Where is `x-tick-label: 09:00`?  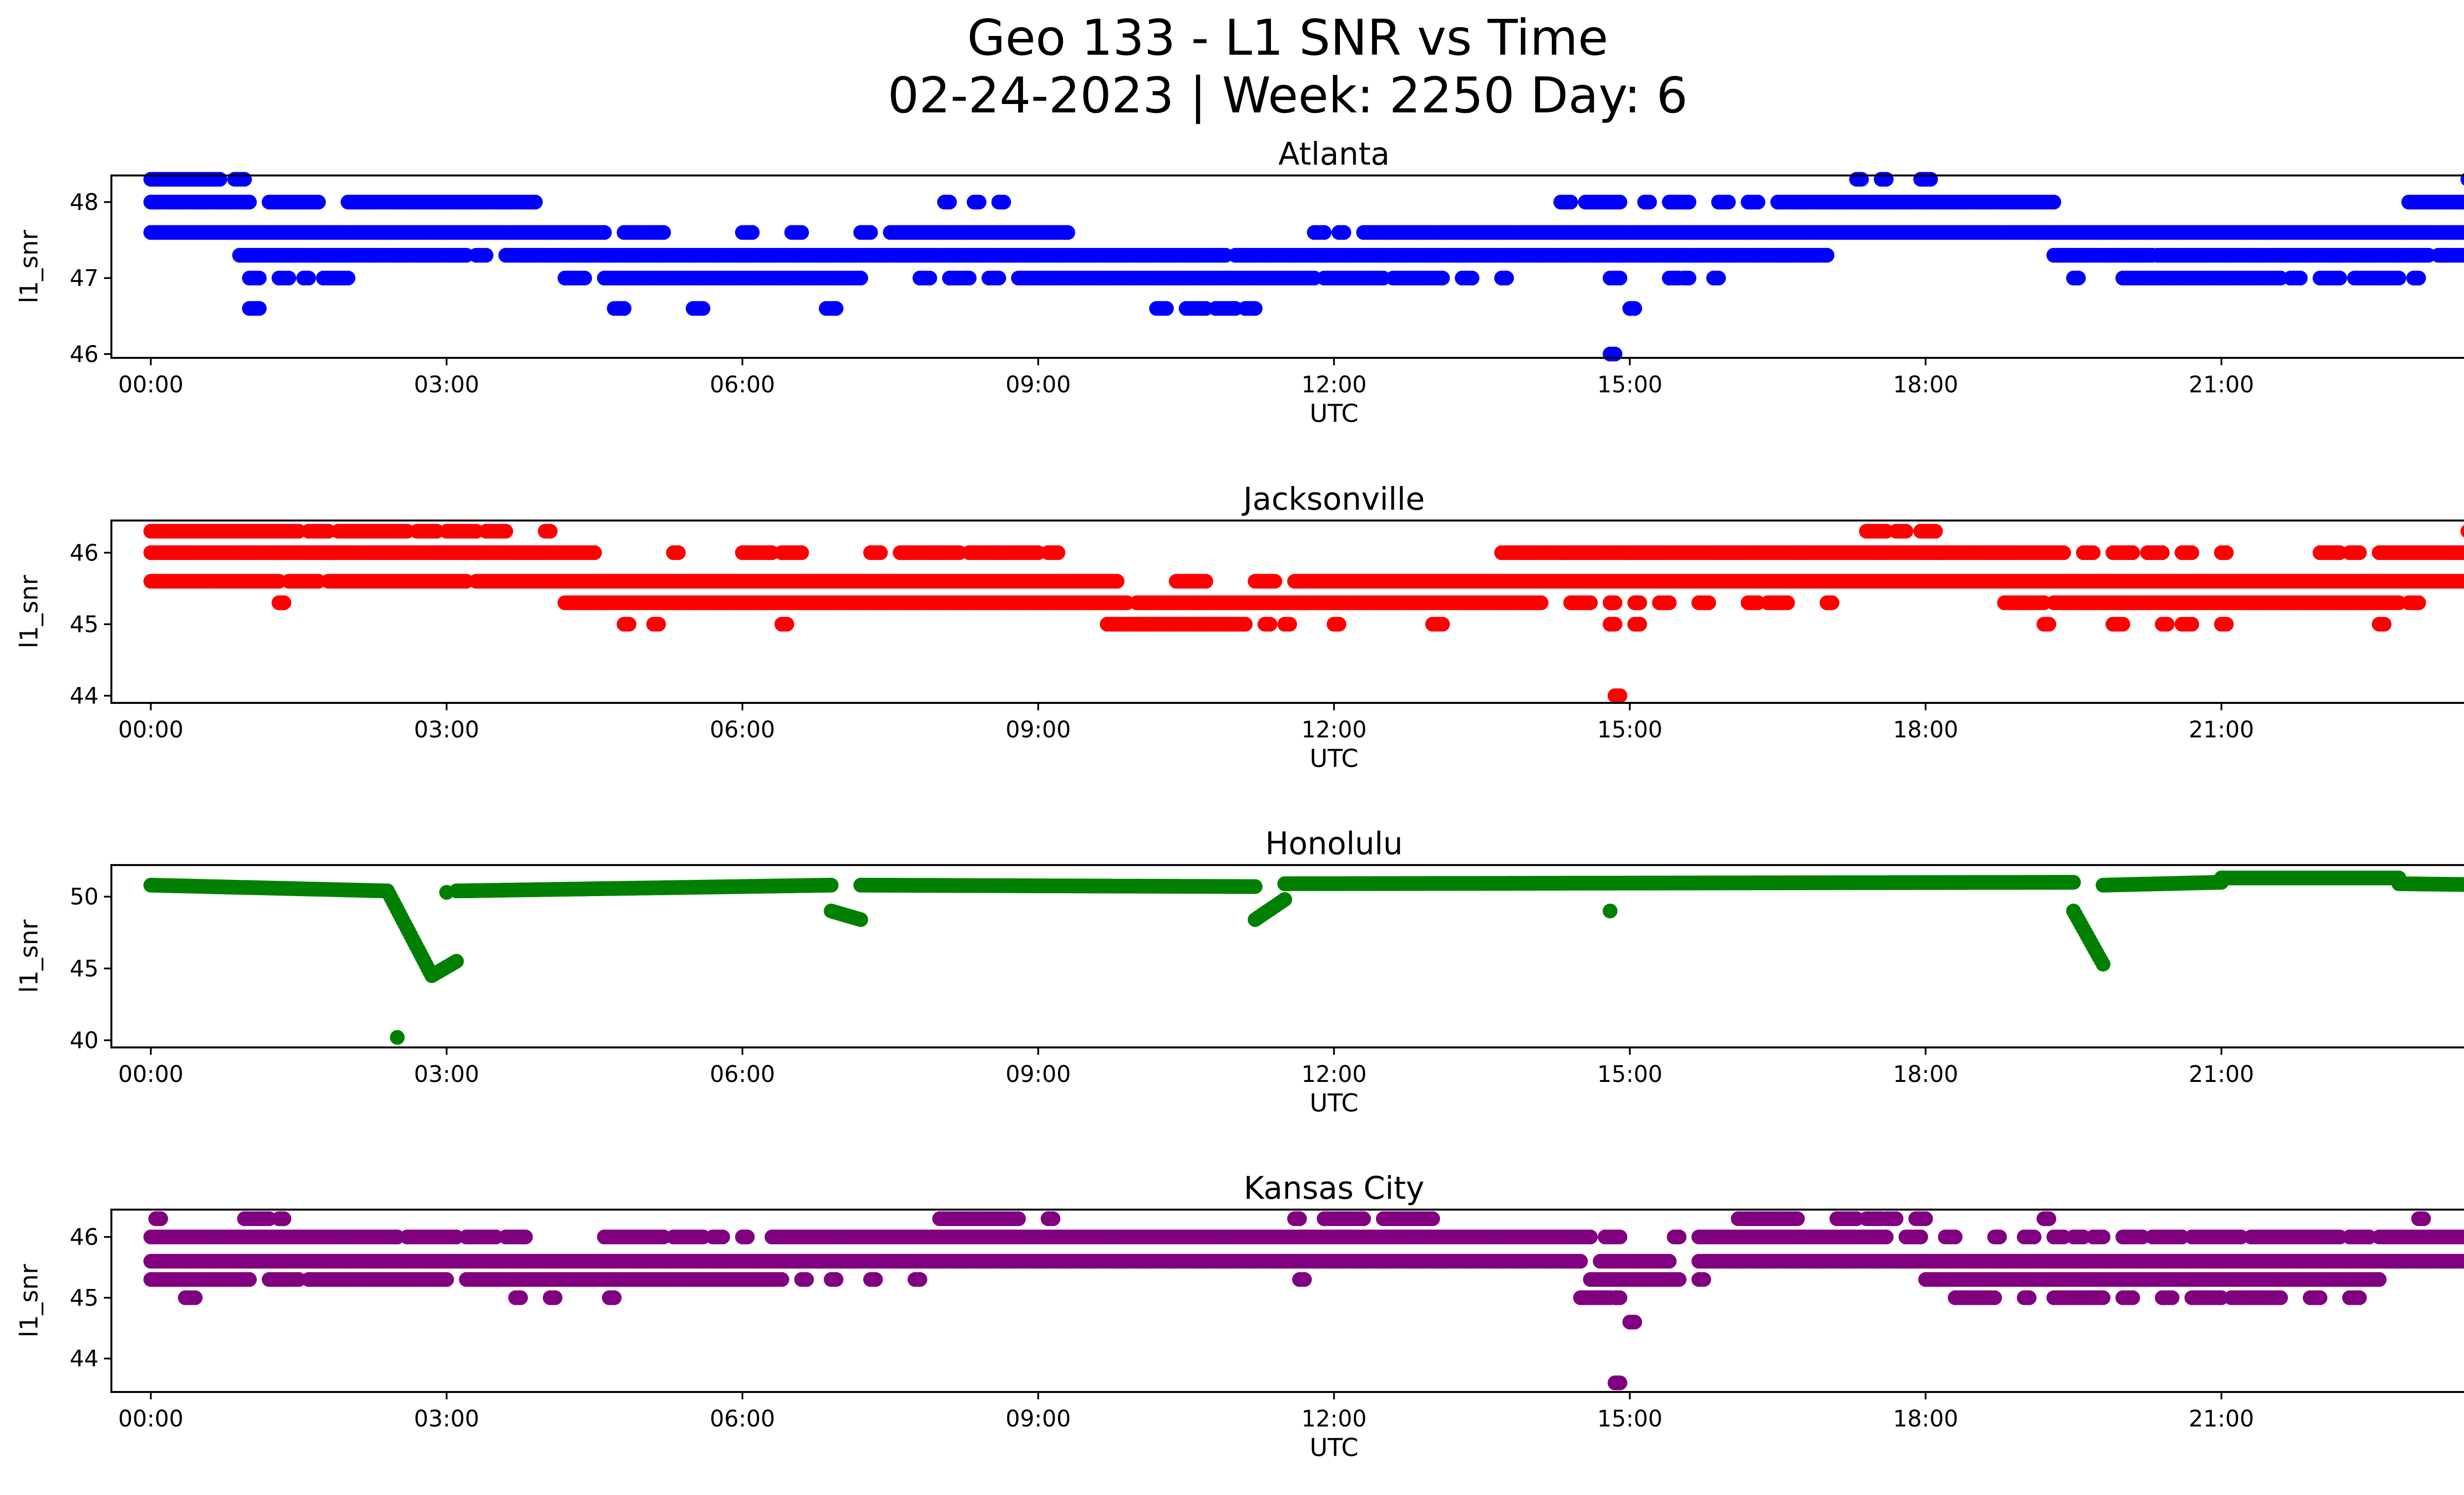
x-tick-label: 09:00 is located at coordinates (1038, 729).